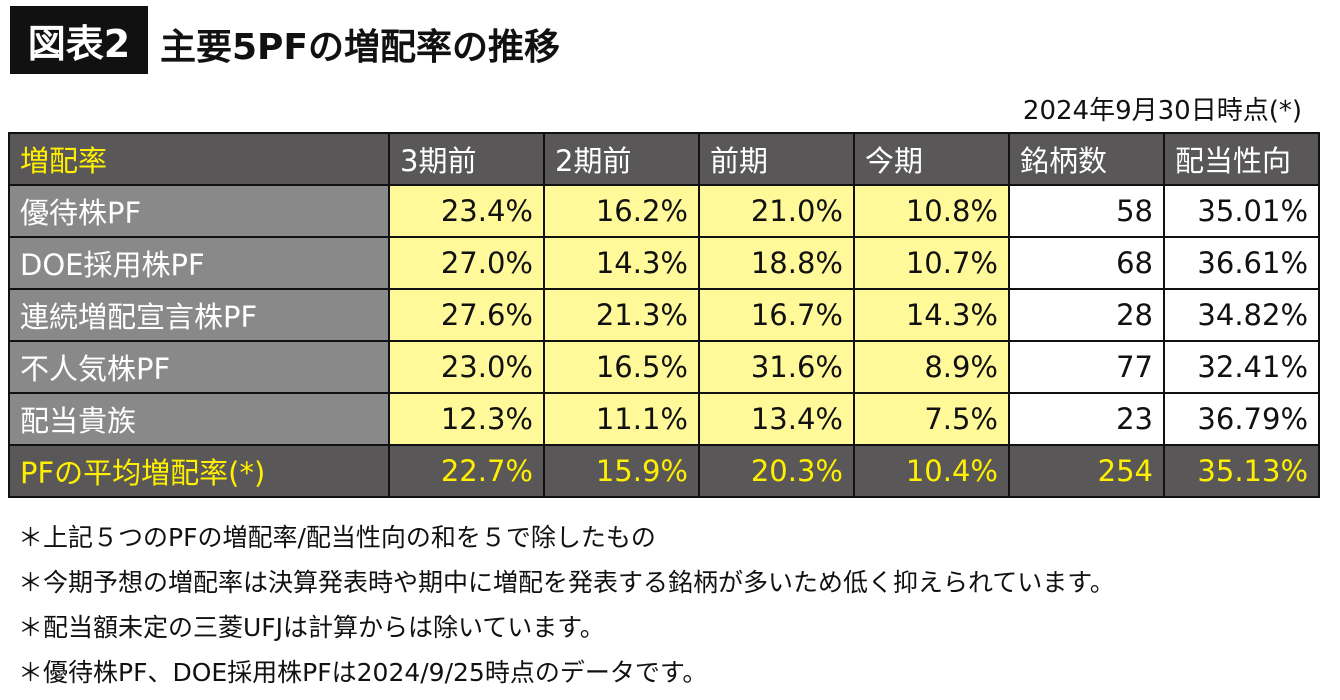  I want to click on figure-badge: 図表2, so click(79, 40).